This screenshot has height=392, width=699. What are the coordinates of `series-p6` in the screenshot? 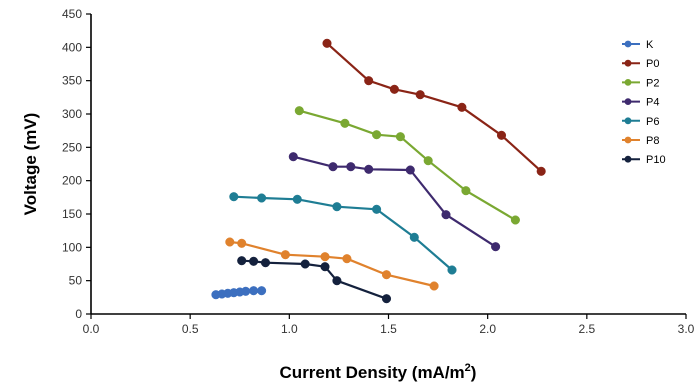 It's located at (343, 233).